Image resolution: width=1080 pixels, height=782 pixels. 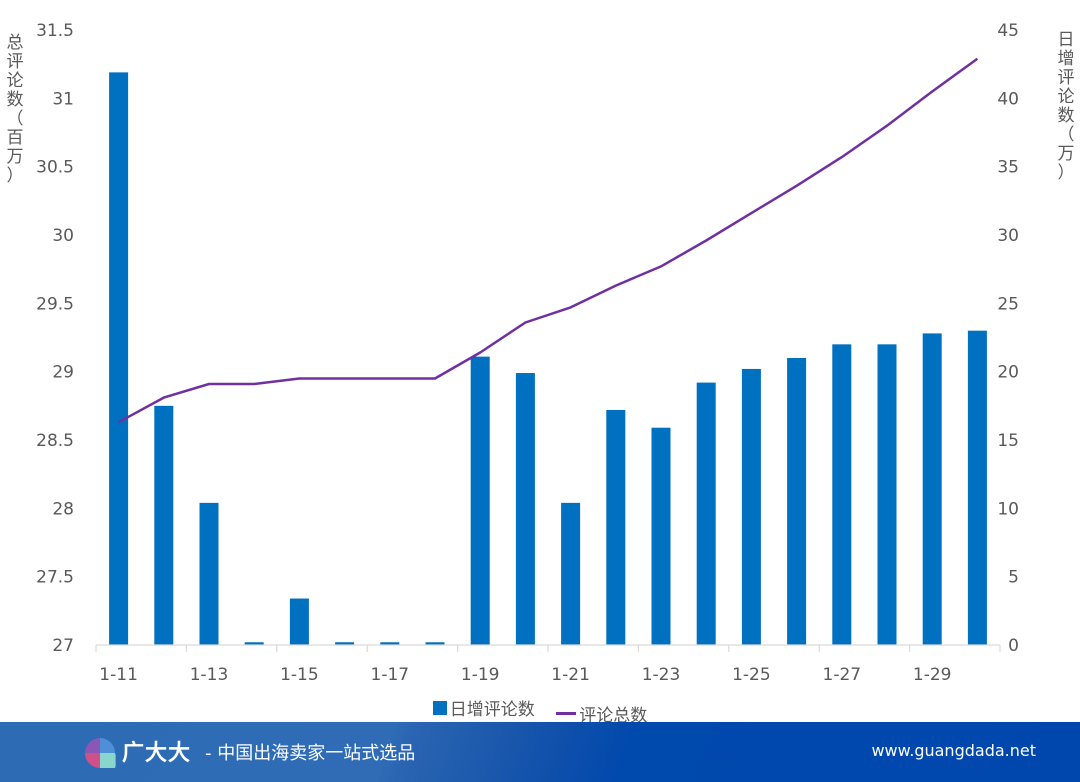 What do you see at coordinates (55, 31) in the screenshot?
I see `left-tick-label: 31.5` at bounding box center [55, 31].